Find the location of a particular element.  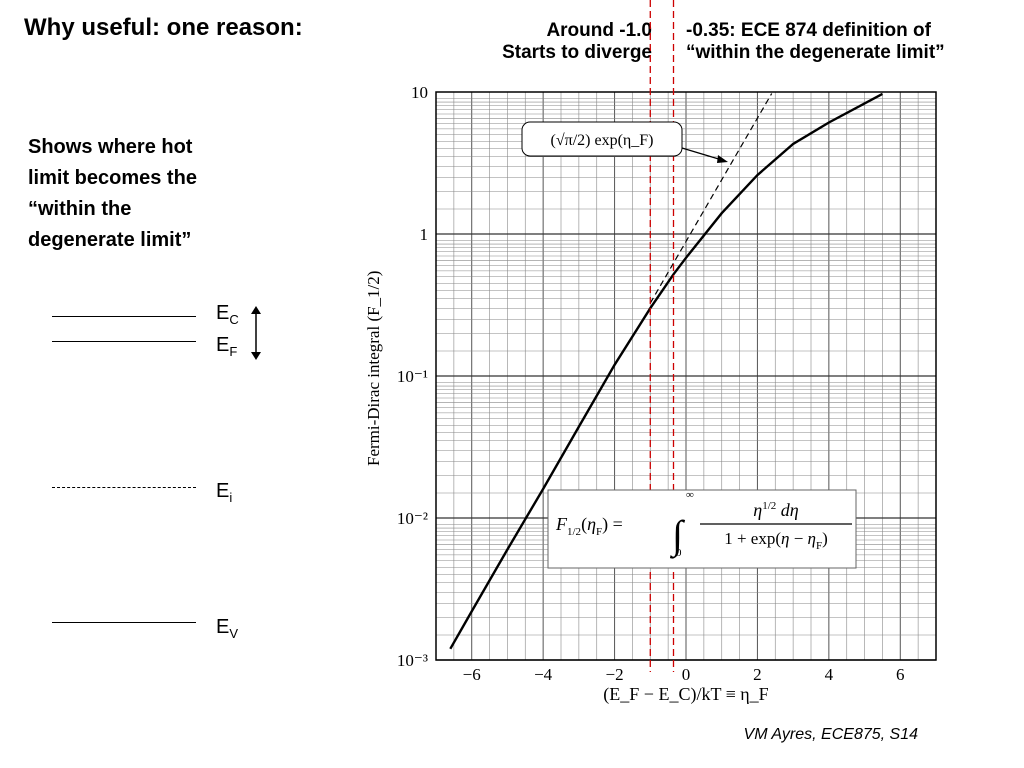

level-label-ei: Ei is located at coordinates (224, 492).